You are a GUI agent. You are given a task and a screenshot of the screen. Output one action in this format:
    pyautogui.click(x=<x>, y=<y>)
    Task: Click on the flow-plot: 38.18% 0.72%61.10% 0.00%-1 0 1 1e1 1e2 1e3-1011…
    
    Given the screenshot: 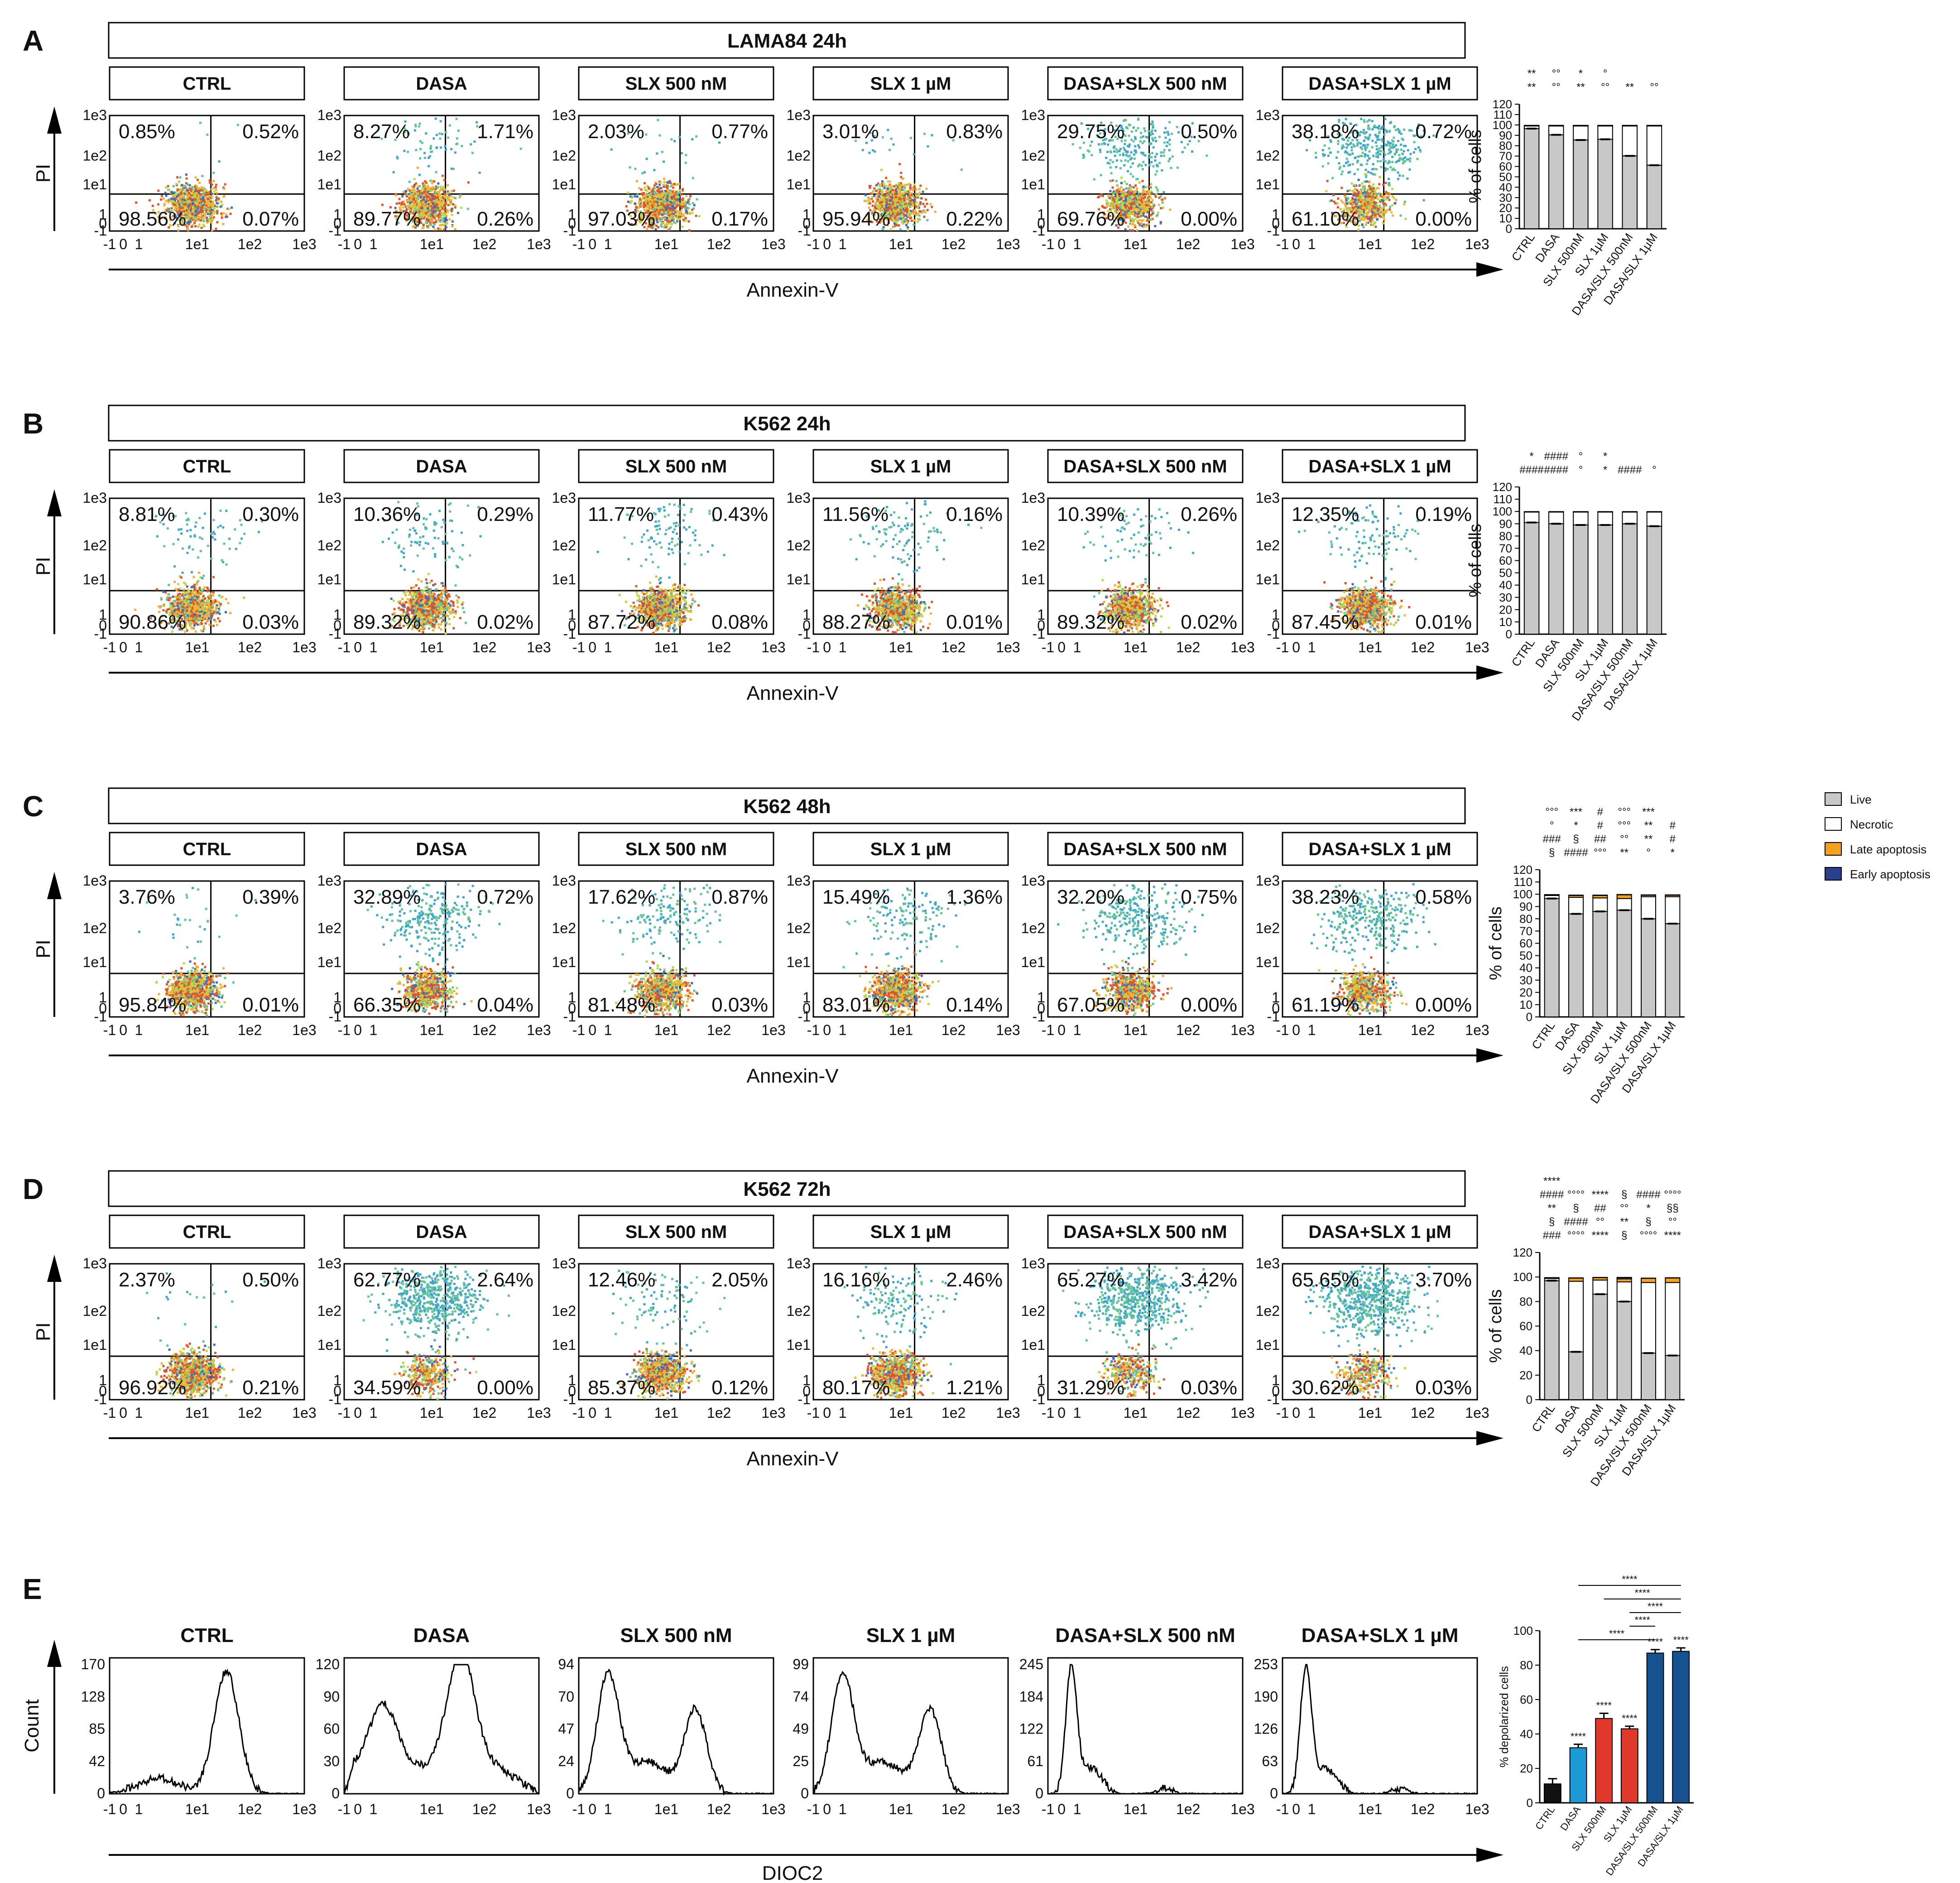 What is the action you would take?
    pyautogui.click(x=1372, y=180)
    